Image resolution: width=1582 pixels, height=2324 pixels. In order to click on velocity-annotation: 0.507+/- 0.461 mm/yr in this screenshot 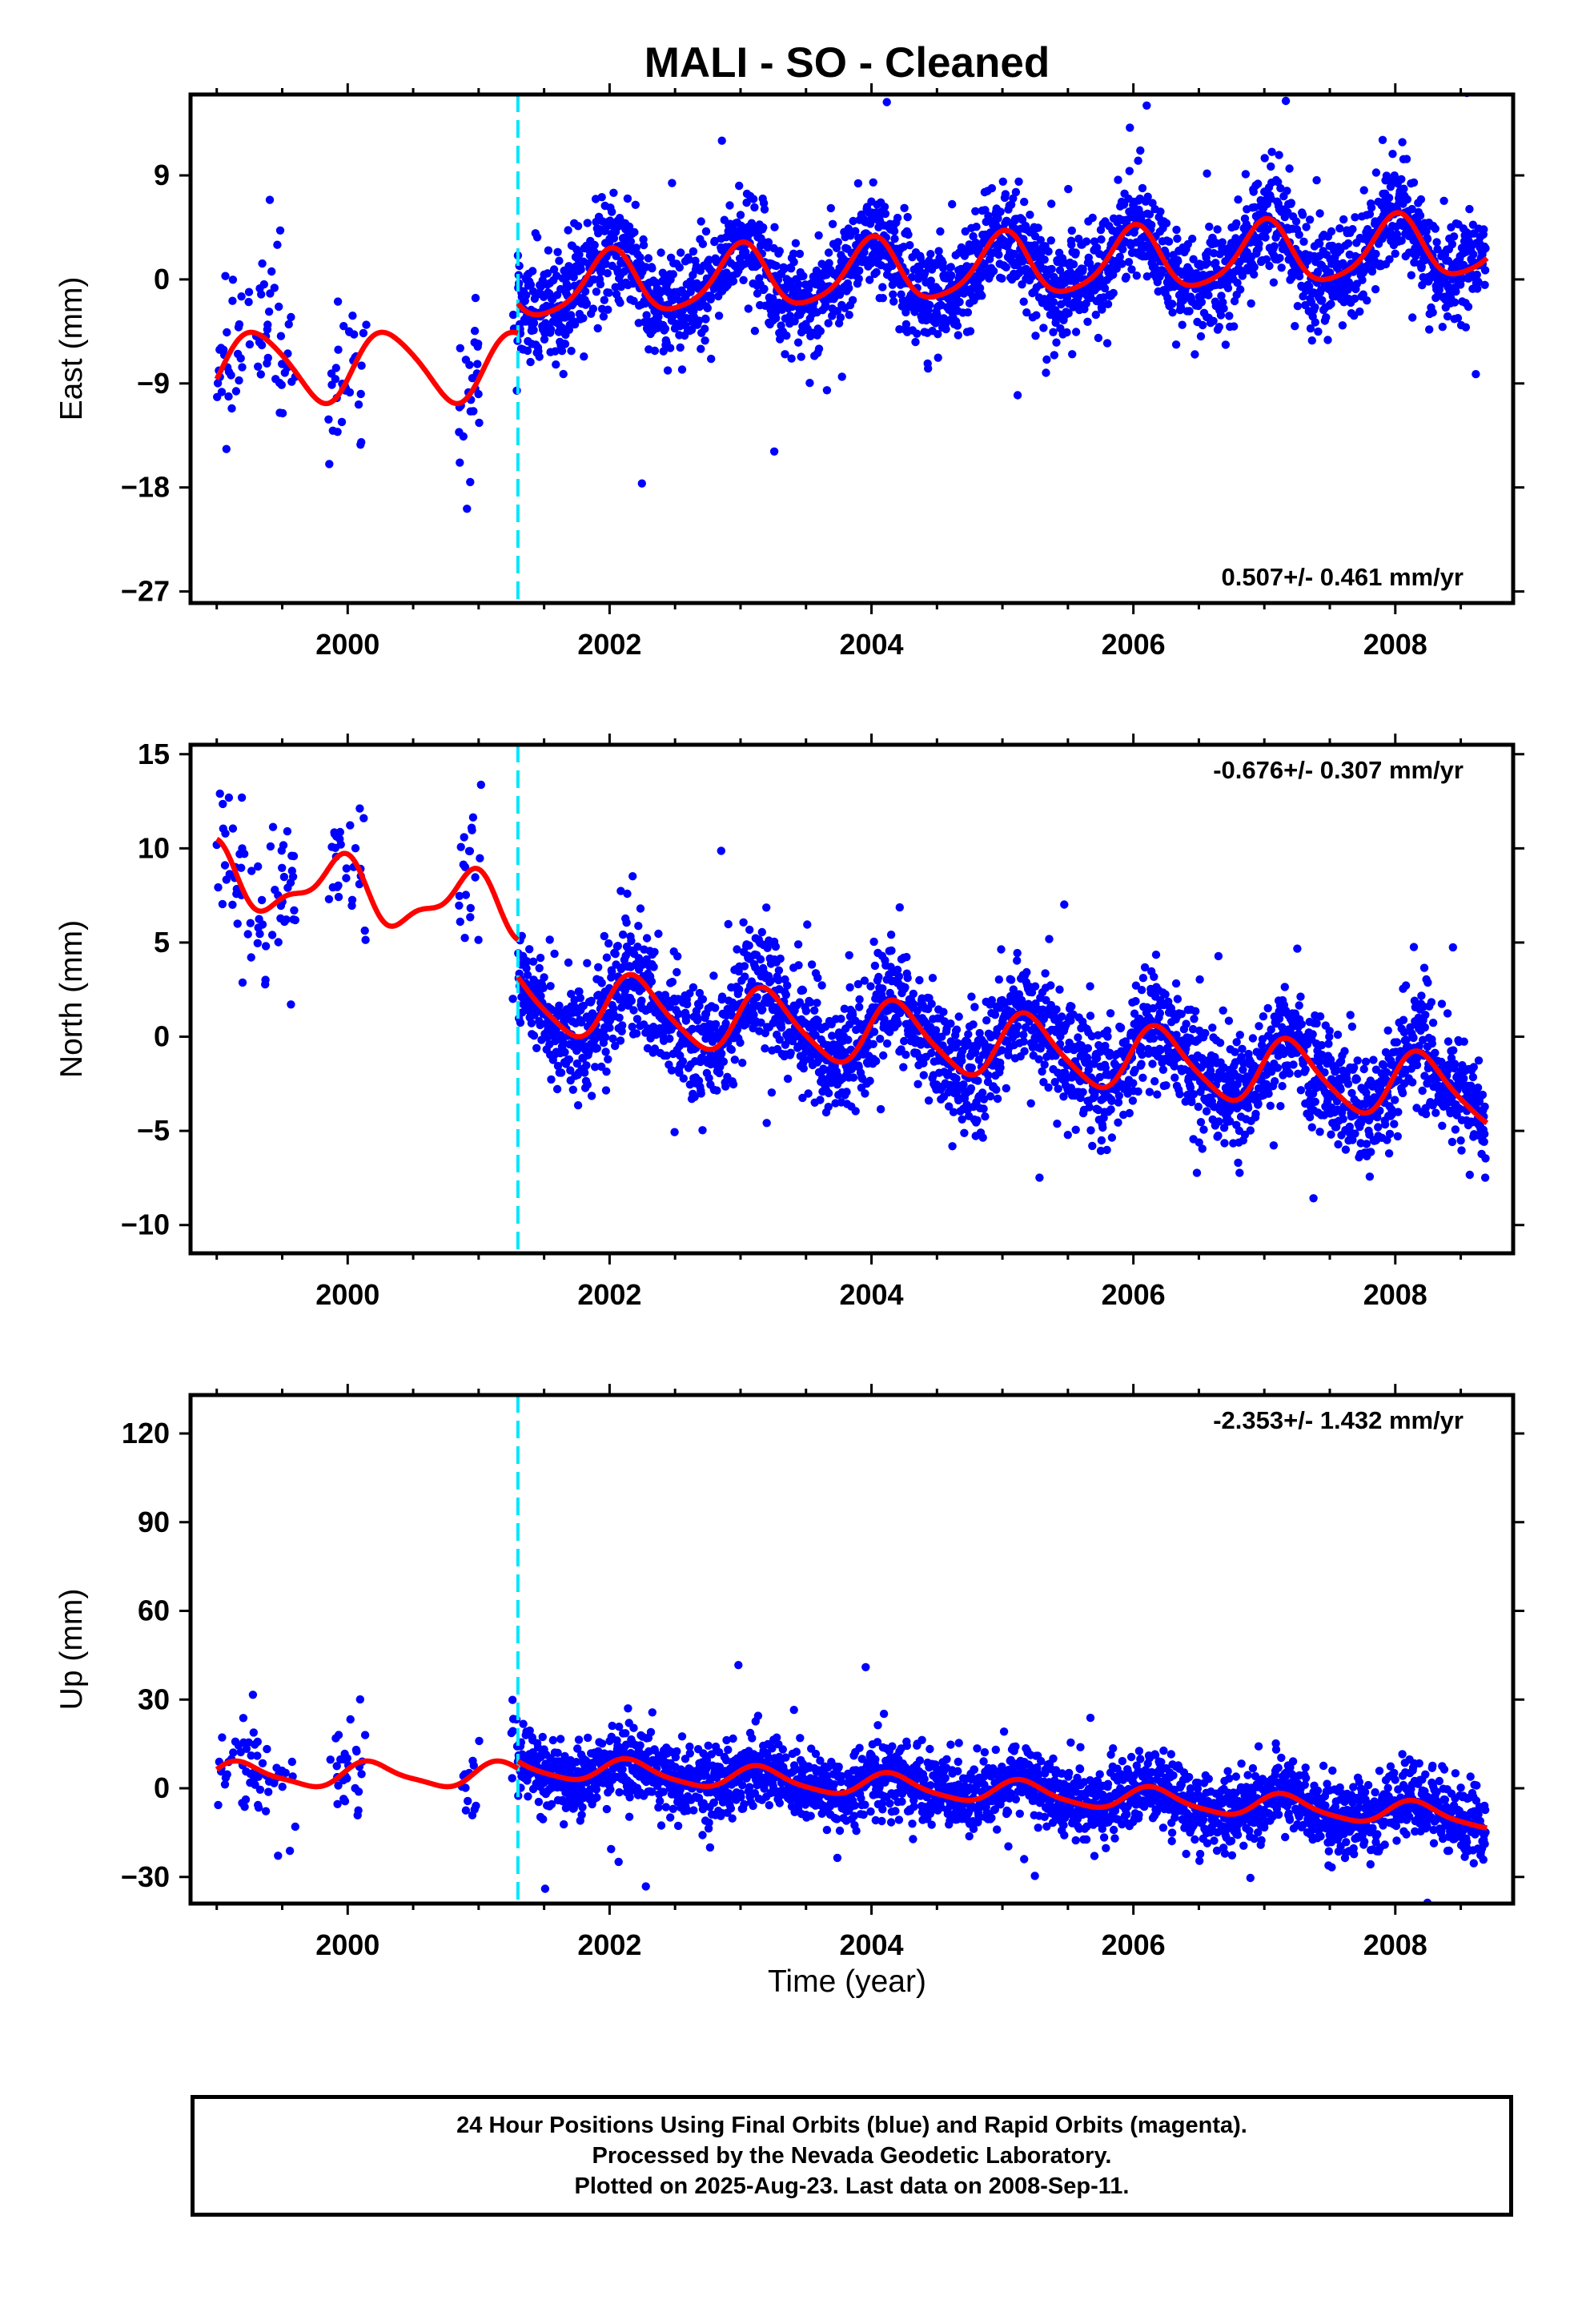, I will do `click(1343, 577)`.